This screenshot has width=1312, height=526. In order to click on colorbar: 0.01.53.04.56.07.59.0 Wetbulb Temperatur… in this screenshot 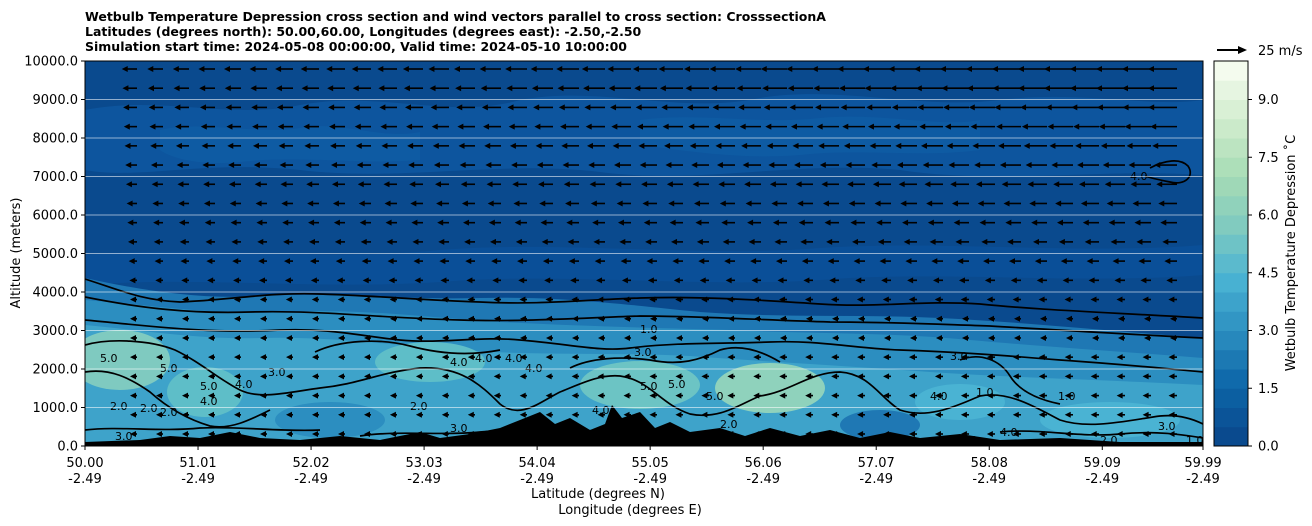, I will do `click(1256, 257)`.